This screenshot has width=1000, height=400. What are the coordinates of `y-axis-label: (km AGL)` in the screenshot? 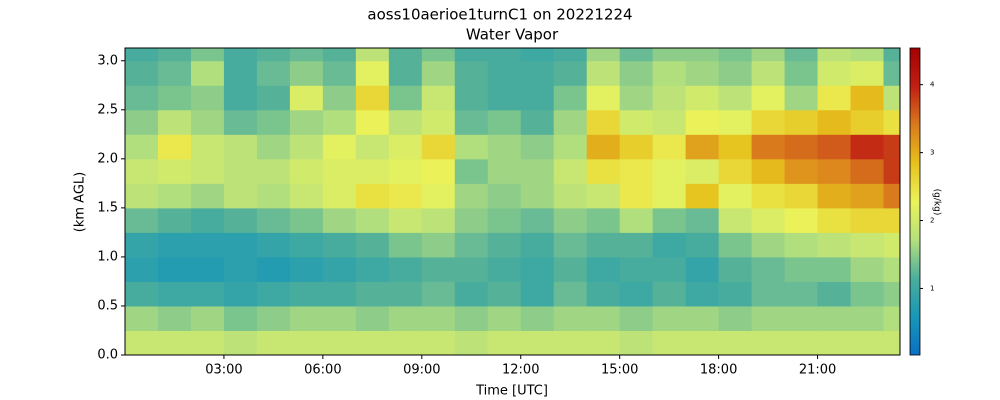 It's located at (80, 202).